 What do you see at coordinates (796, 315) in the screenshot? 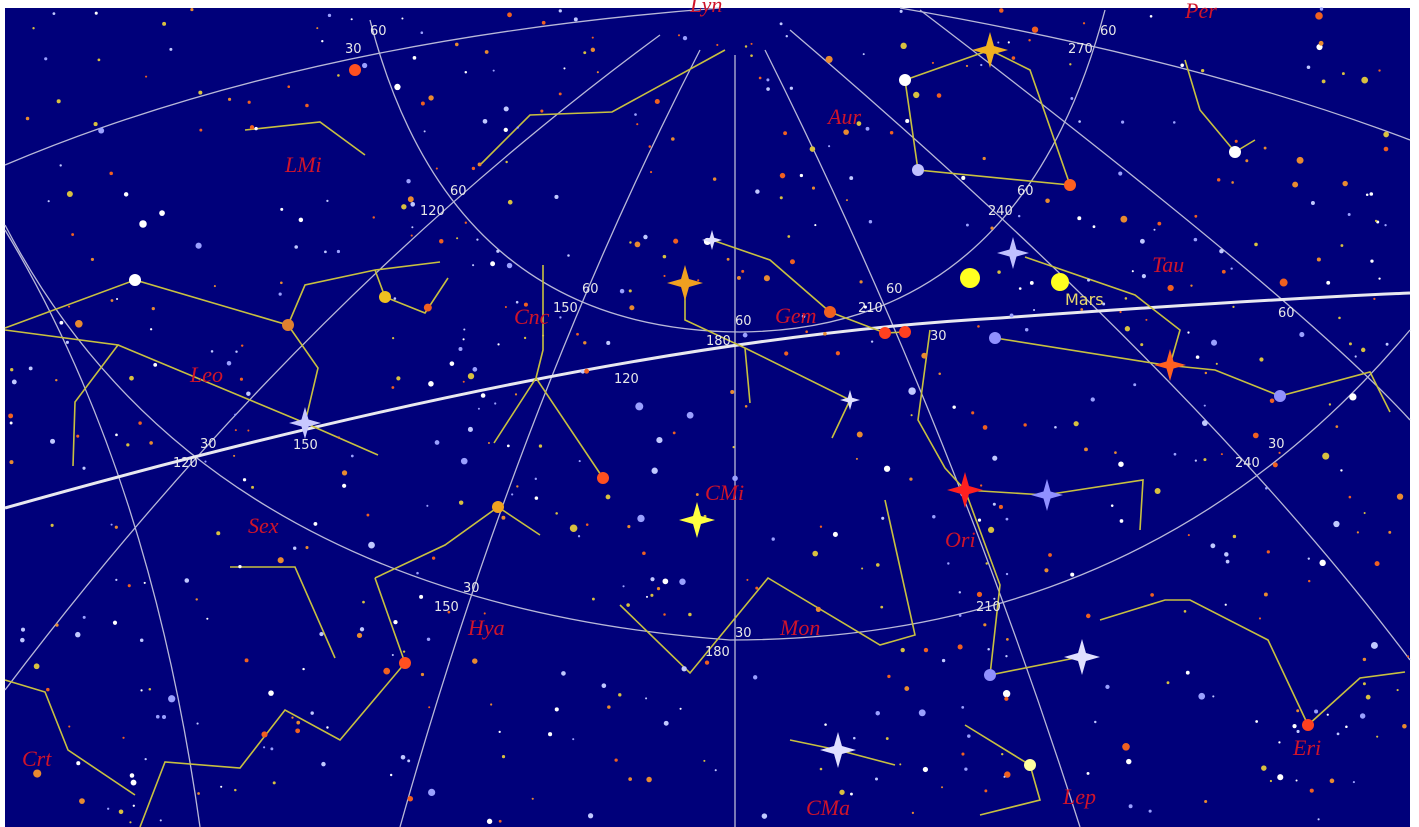
I see `constellation-label: Gem` at bounding box center [796, 315].